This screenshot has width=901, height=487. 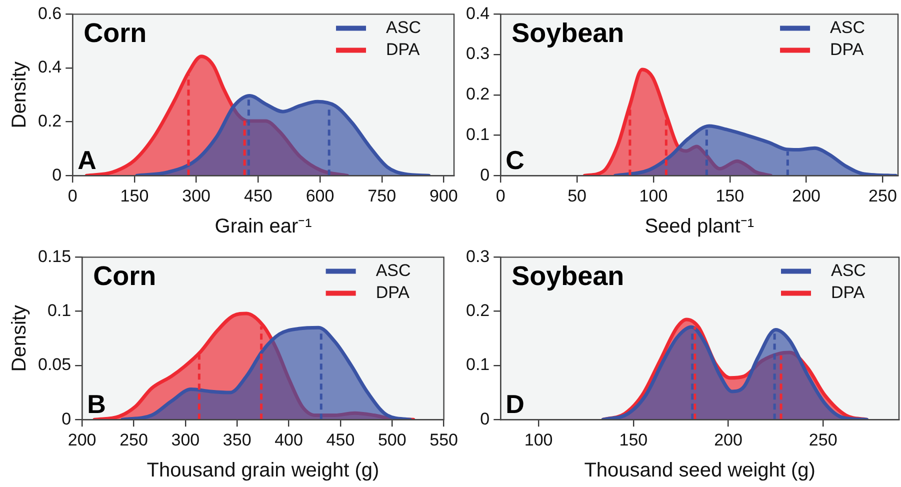 What do you see at coordinates (444, 440) in the screenshot?
I see `x-tick-label: 550` at bounding box center [444, 440].